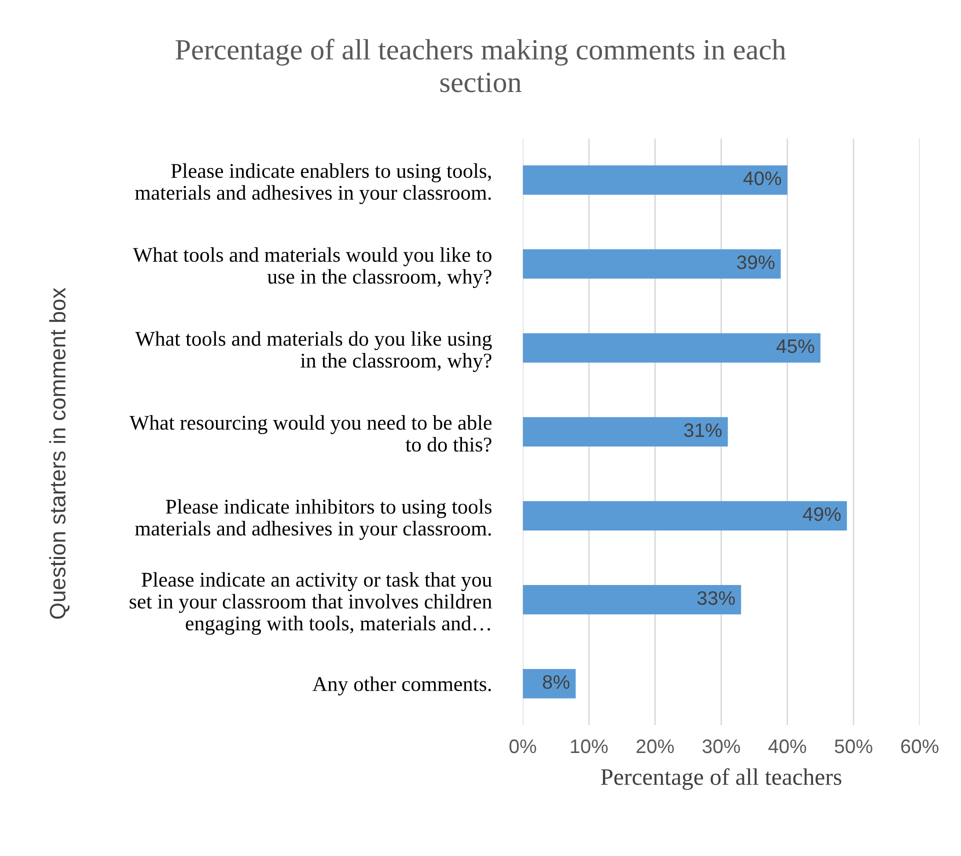 The width and height of the screenshot is (961, 856). What do you see at coordinates (589, 746) in the screenshot?
I see `x-tick-label: 10%` at bounding box center [589, 746].